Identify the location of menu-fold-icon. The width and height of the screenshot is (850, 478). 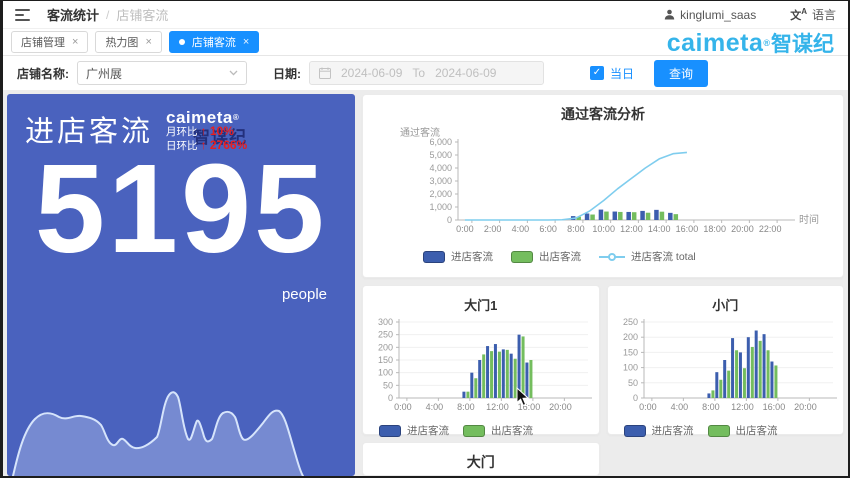
(23, 14).